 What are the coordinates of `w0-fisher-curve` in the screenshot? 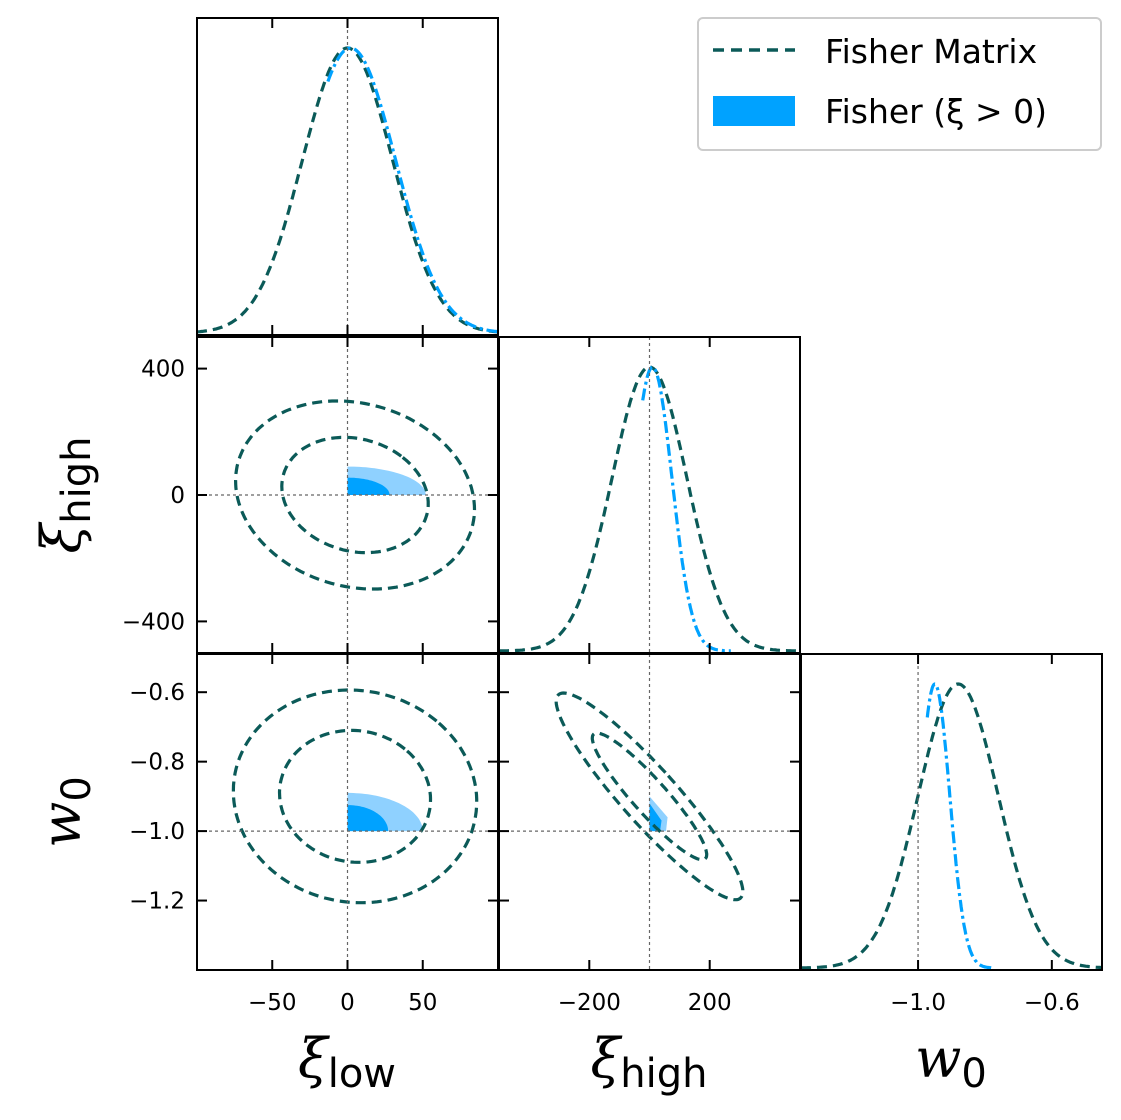 It's located at (951, 826).